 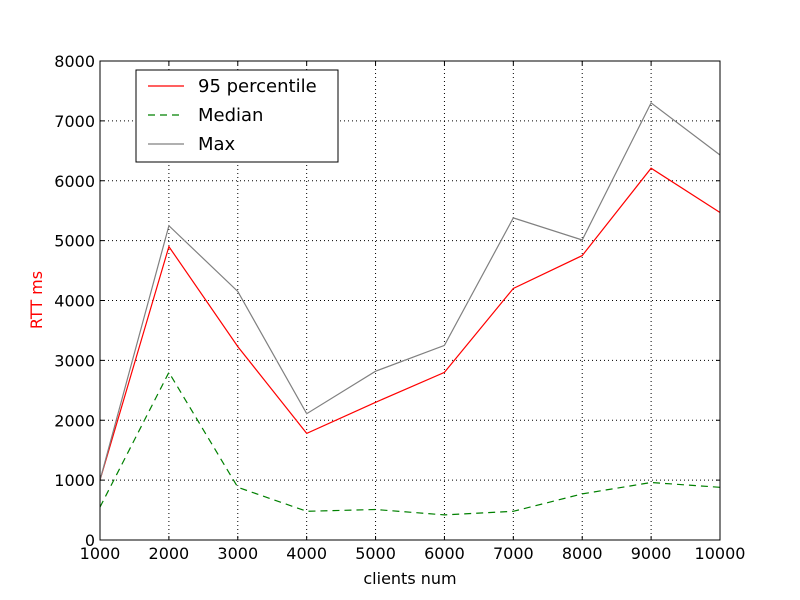 I want to click on x-tick-label: 3000, so click(x=237, y=553).